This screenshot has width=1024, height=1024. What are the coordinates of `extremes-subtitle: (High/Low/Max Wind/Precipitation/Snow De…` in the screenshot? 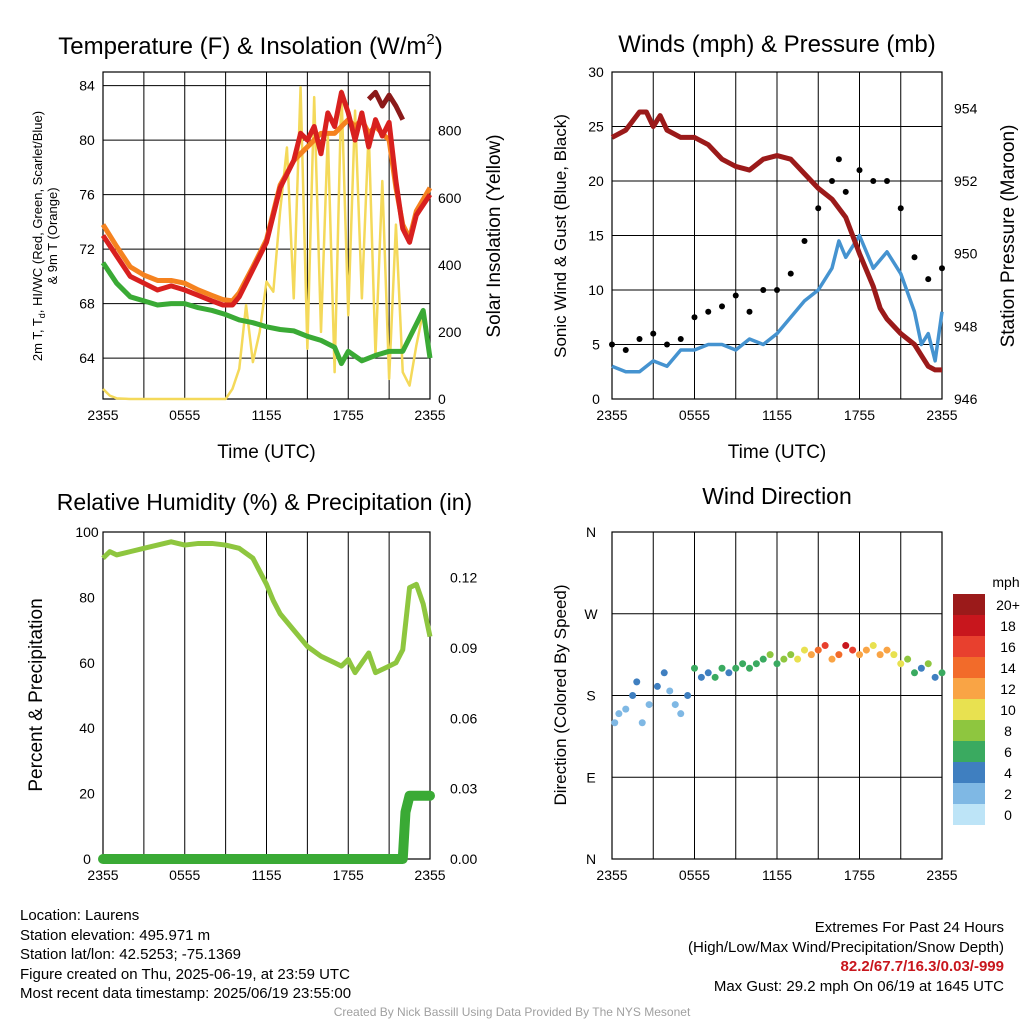 It's located at (846, 947).